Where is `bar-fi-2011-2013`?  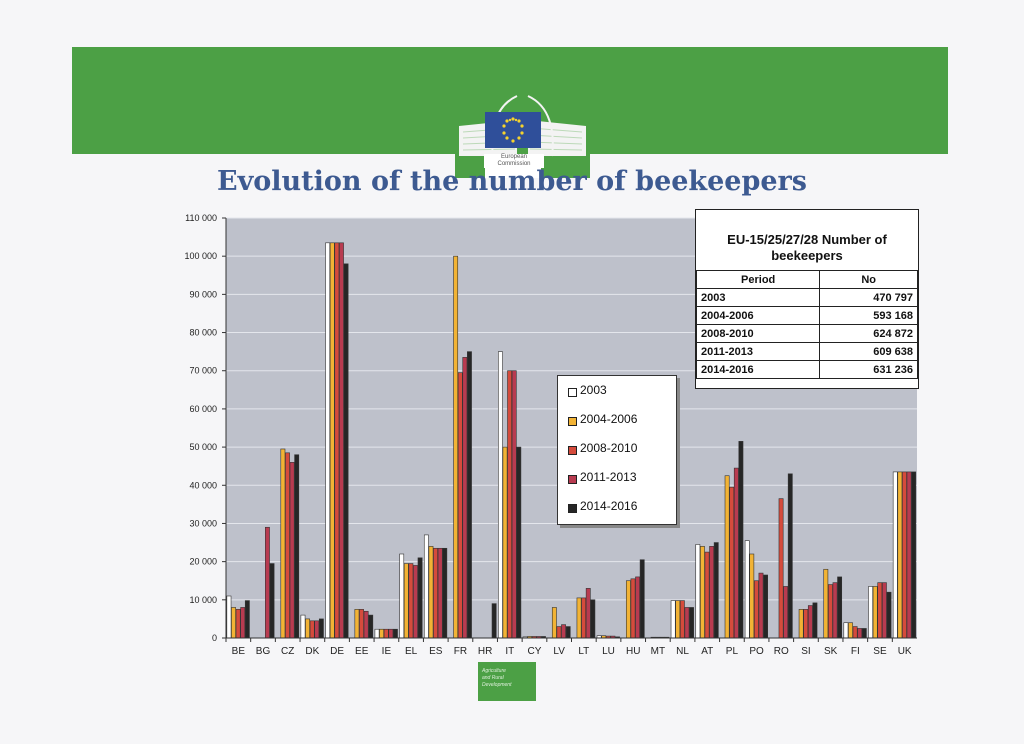 bar-fi-2011-2013 is located at coordinates (860, 633).